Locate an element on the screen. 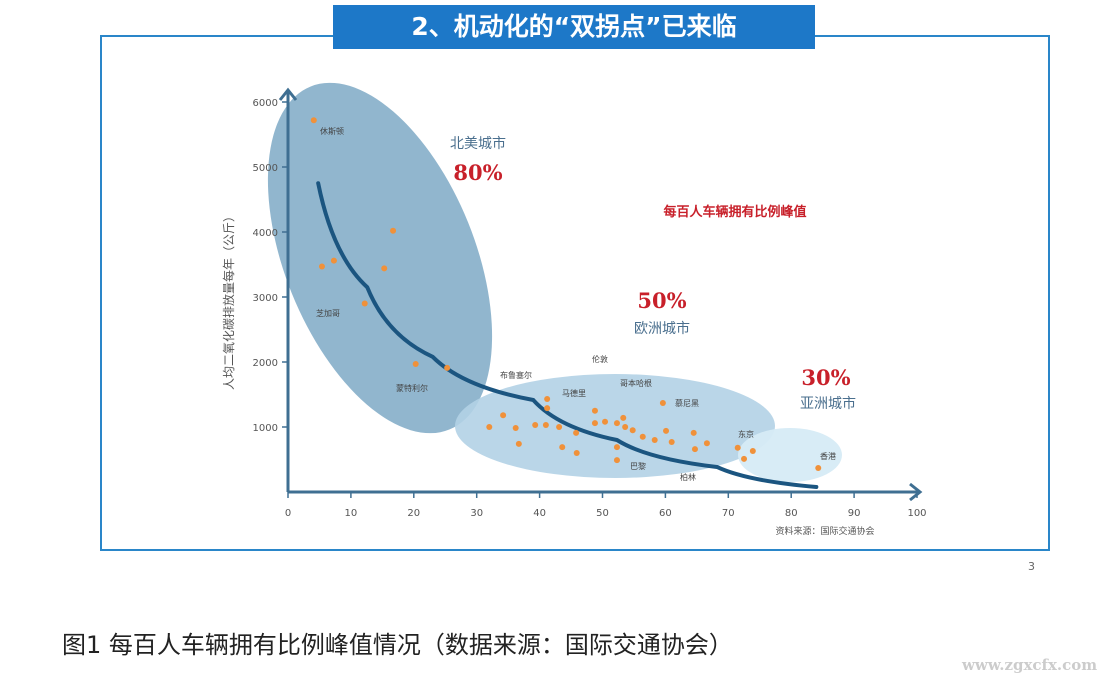  x-tick-label: 40 is located at coordinates (539, 513).